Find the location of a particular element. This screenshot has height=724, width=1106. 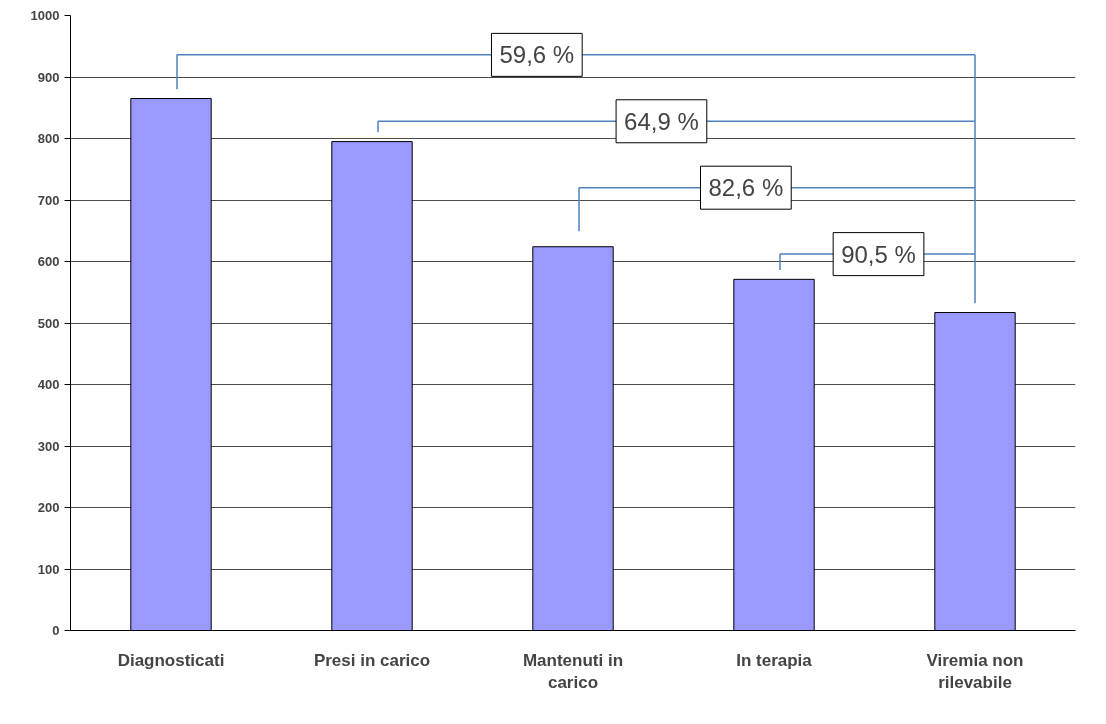

x-tick-label: Mantenuti in carico is located at coordinates (573, 671).